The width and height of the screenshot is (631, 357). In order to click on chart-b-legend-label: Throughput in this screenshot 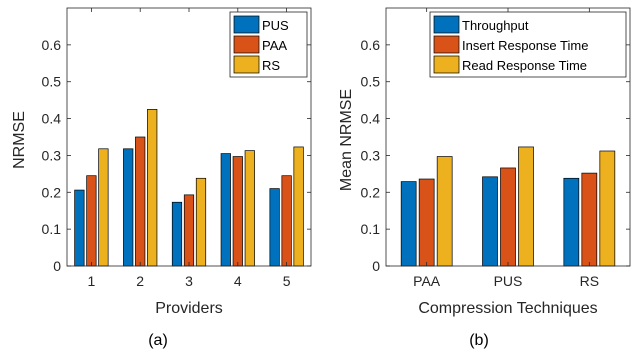, I will do `click(495, 25)`.